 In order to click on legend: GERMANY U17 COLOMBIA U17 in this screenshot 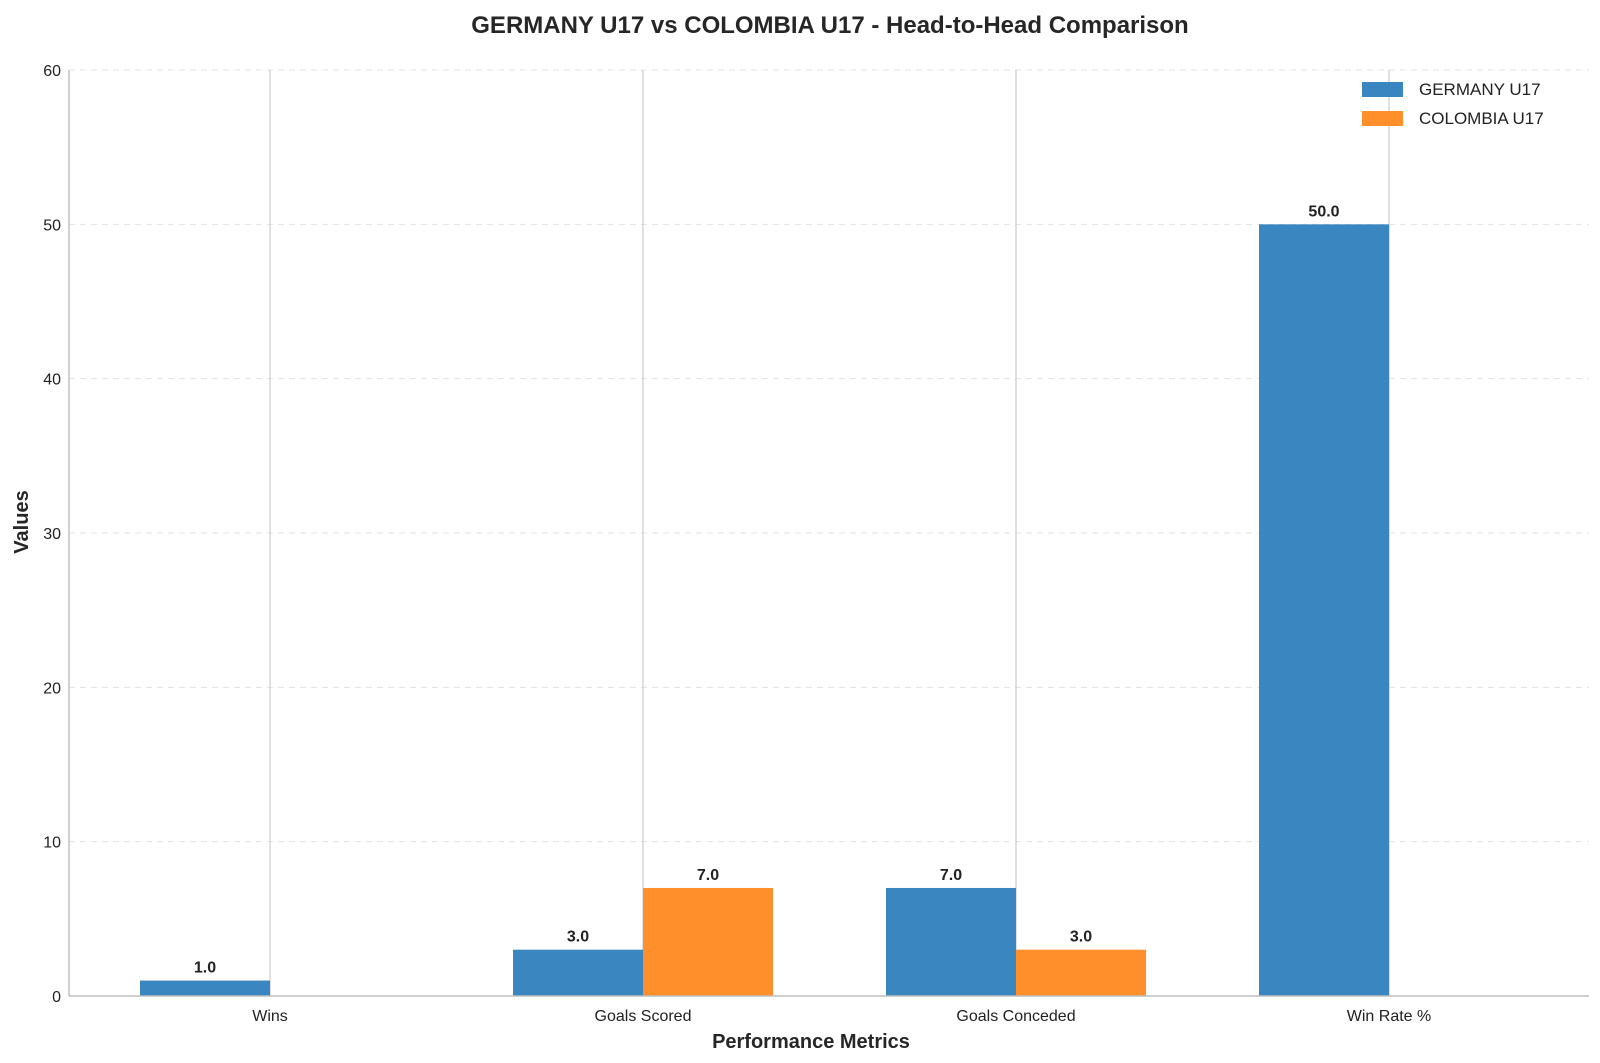, I will do `click(1453, 104)`.